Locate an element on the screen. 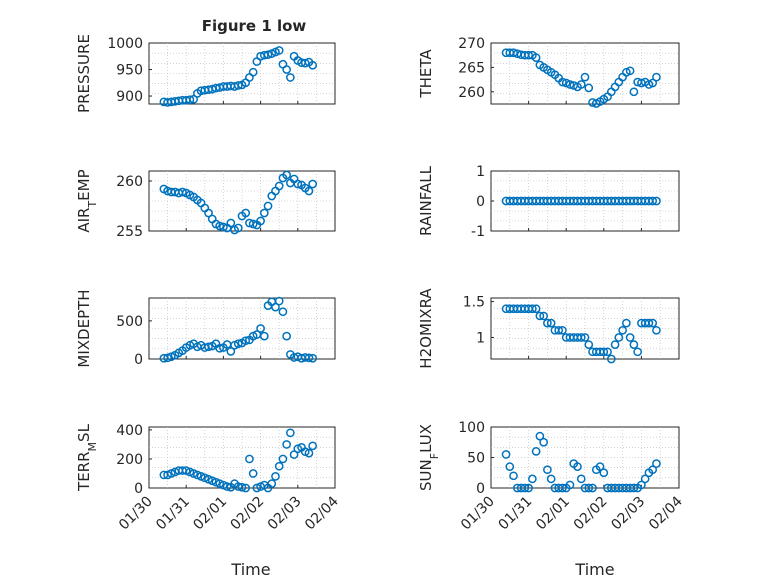 The height and width of the screenshot is (587, 778). x-tick-label: 01/30 is located at coordinates (478, 514).